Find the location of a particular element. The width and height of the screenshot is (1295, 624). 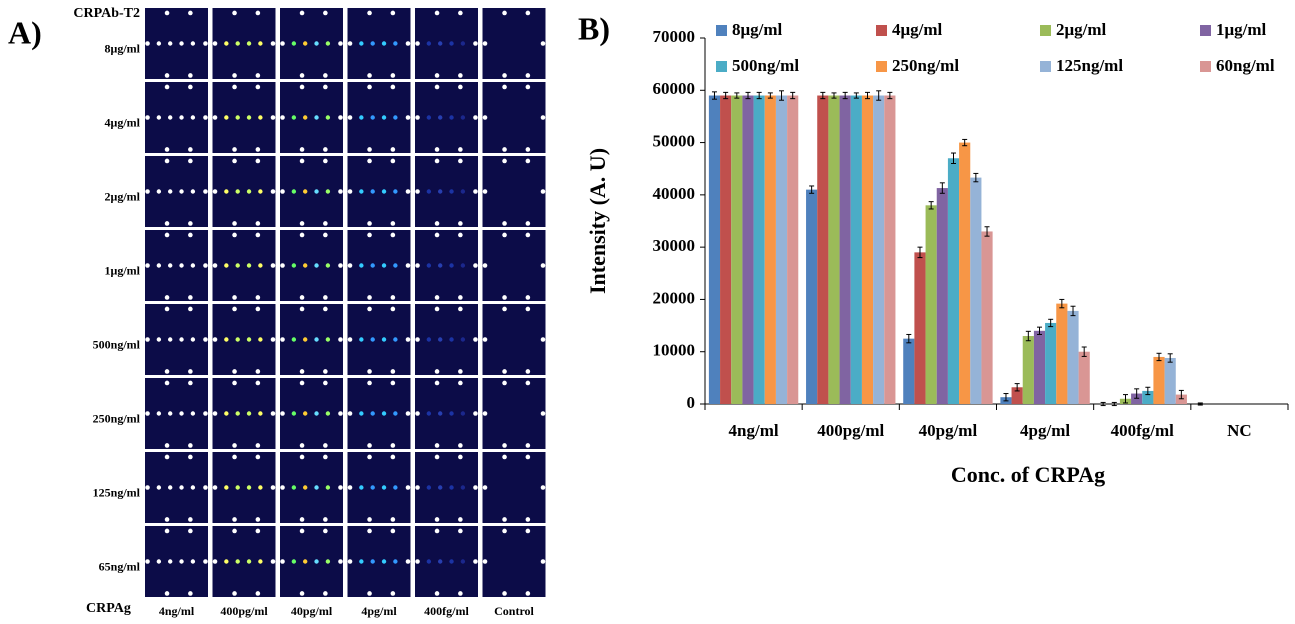

legend-label: 2μg/ml is located at coordinates (1081, 29).